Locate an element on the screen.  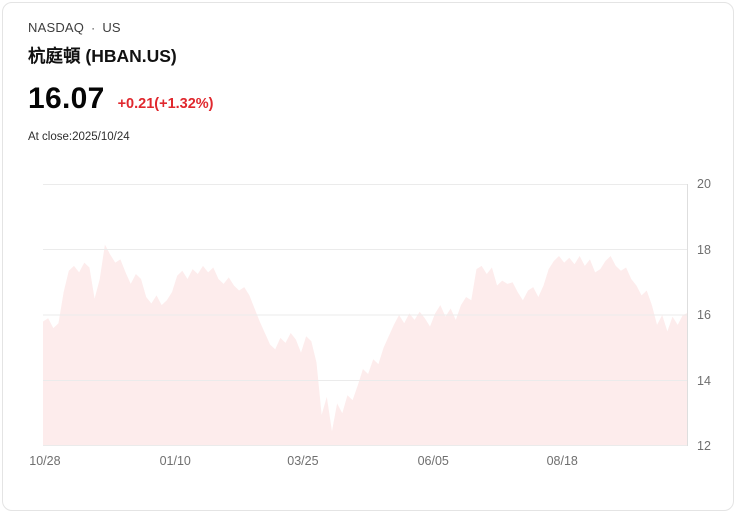
y-axis-labels: 20 18 16 14 12 is located at coordinates (710, 315).